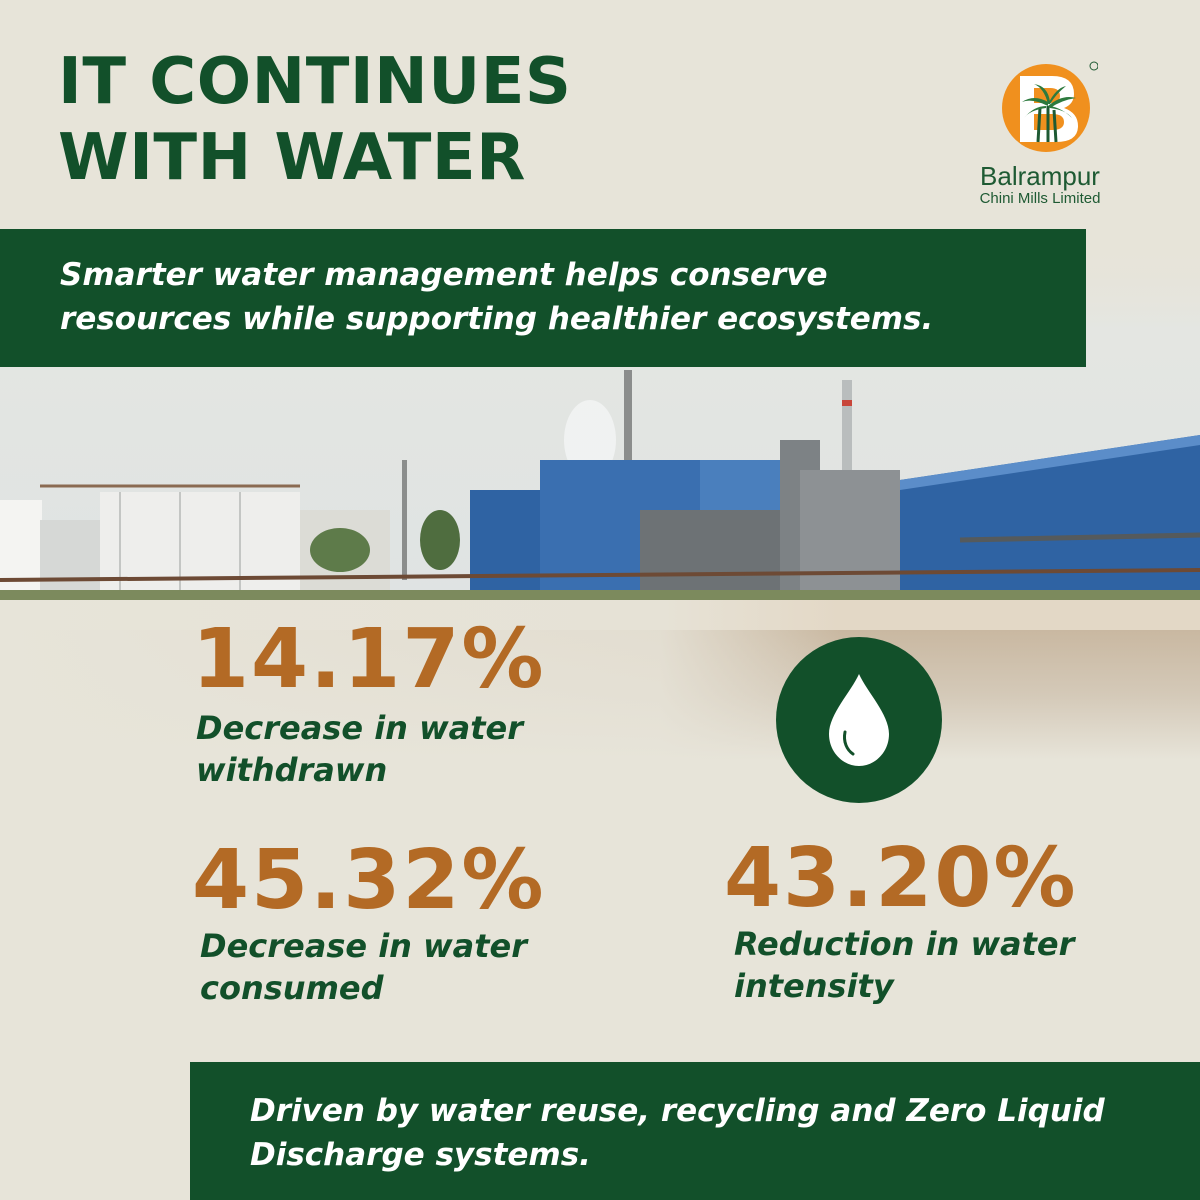 This screenshot has height=1200, width=1200. What do you see at coordinates (1040, 198) in the screenshot?
I see `logo-company-subtitle: Chini Mills Limited` at bounding box center [1040, 198].